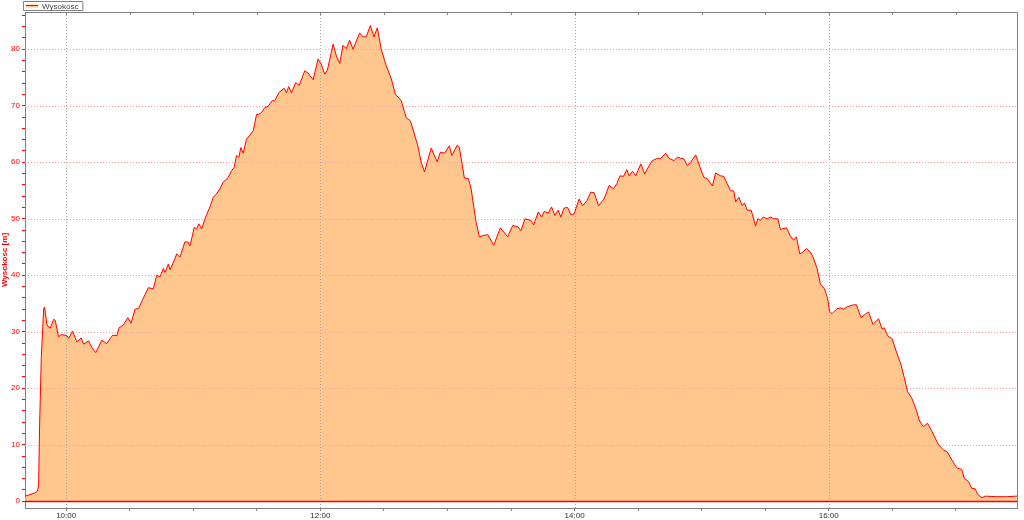 Image resolution: width=1024 pixels, height=520 pixels. What do you see at coordinates (16, 218) in the screenshot?
I see `y-tick-label: 50` at bounding box center [16, 218].